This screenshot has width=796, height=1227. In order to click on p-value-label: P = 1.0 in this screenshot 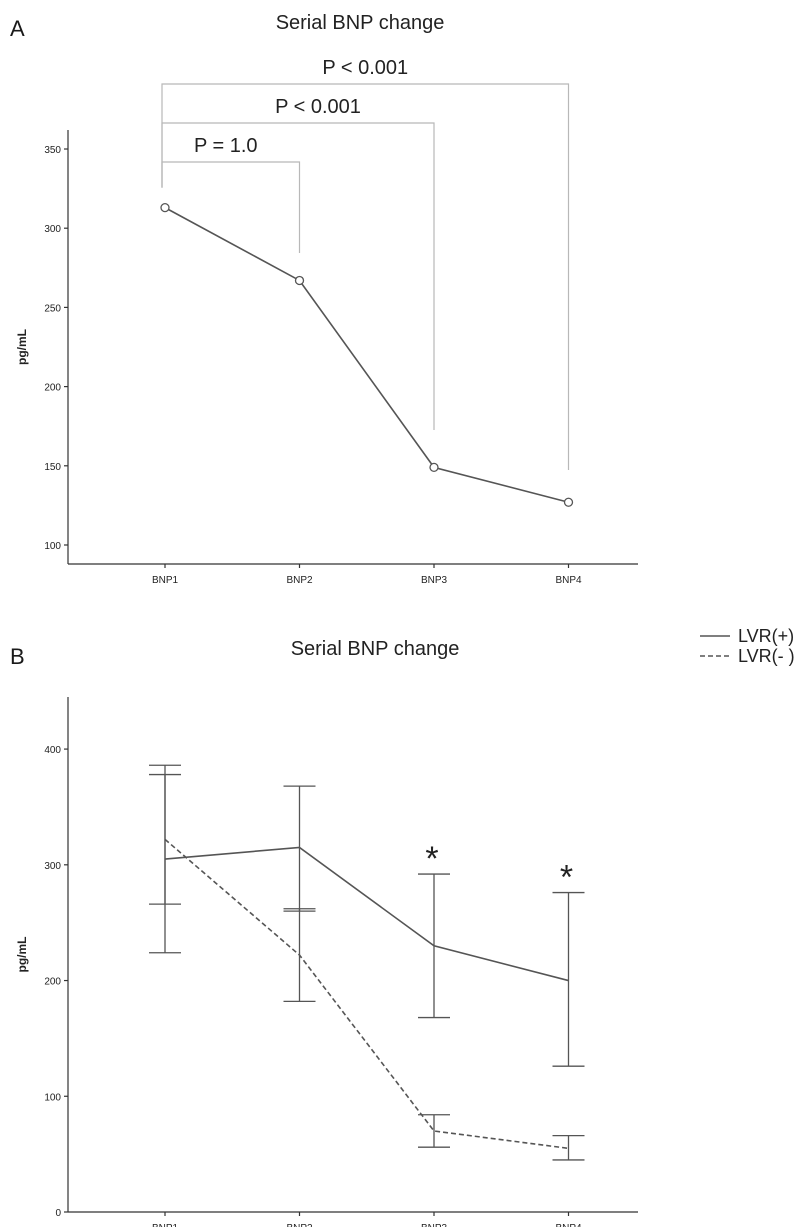, I will do `click(226, 146)`.